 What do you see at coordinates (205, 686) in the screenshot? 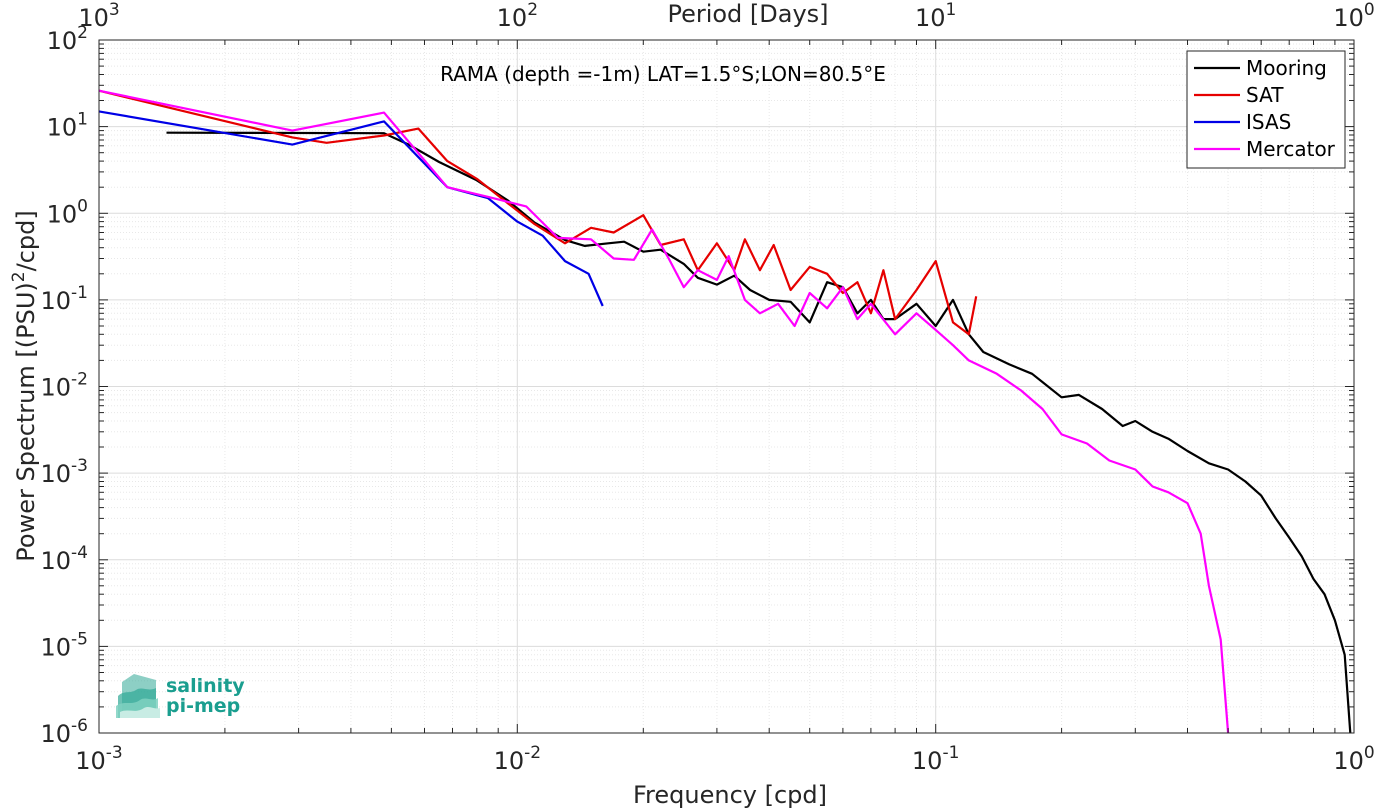
I see `logo-line1: salinity` at bounding box center [205, 686].